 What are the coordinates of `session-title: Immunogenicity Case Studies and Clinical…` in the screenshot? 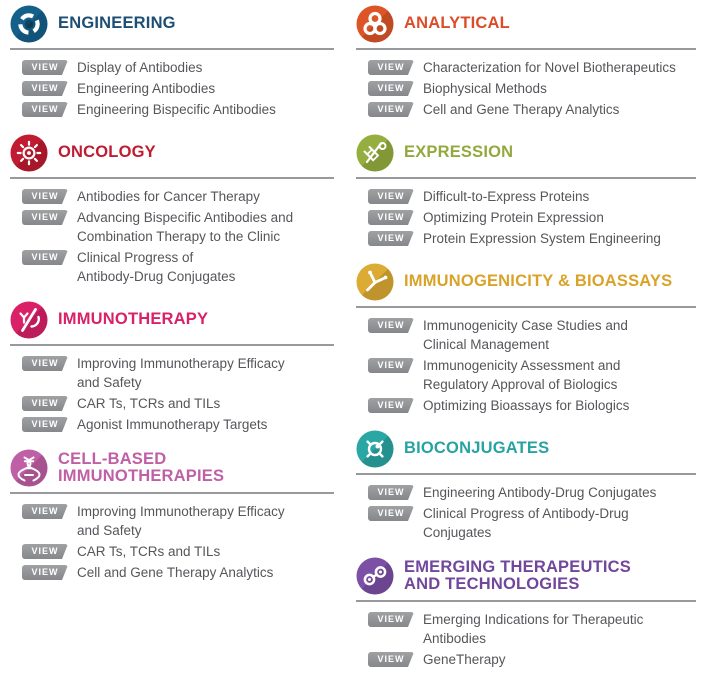 It's located at (525, 335).